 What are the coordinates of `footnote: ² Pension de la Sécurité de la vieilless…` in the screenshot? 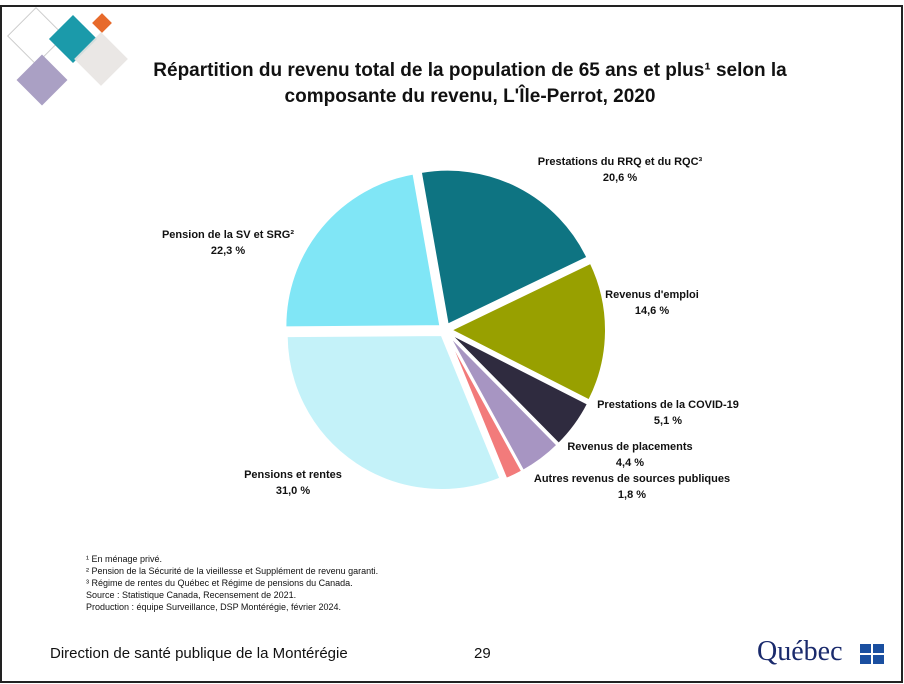 It's located at (232, 571).